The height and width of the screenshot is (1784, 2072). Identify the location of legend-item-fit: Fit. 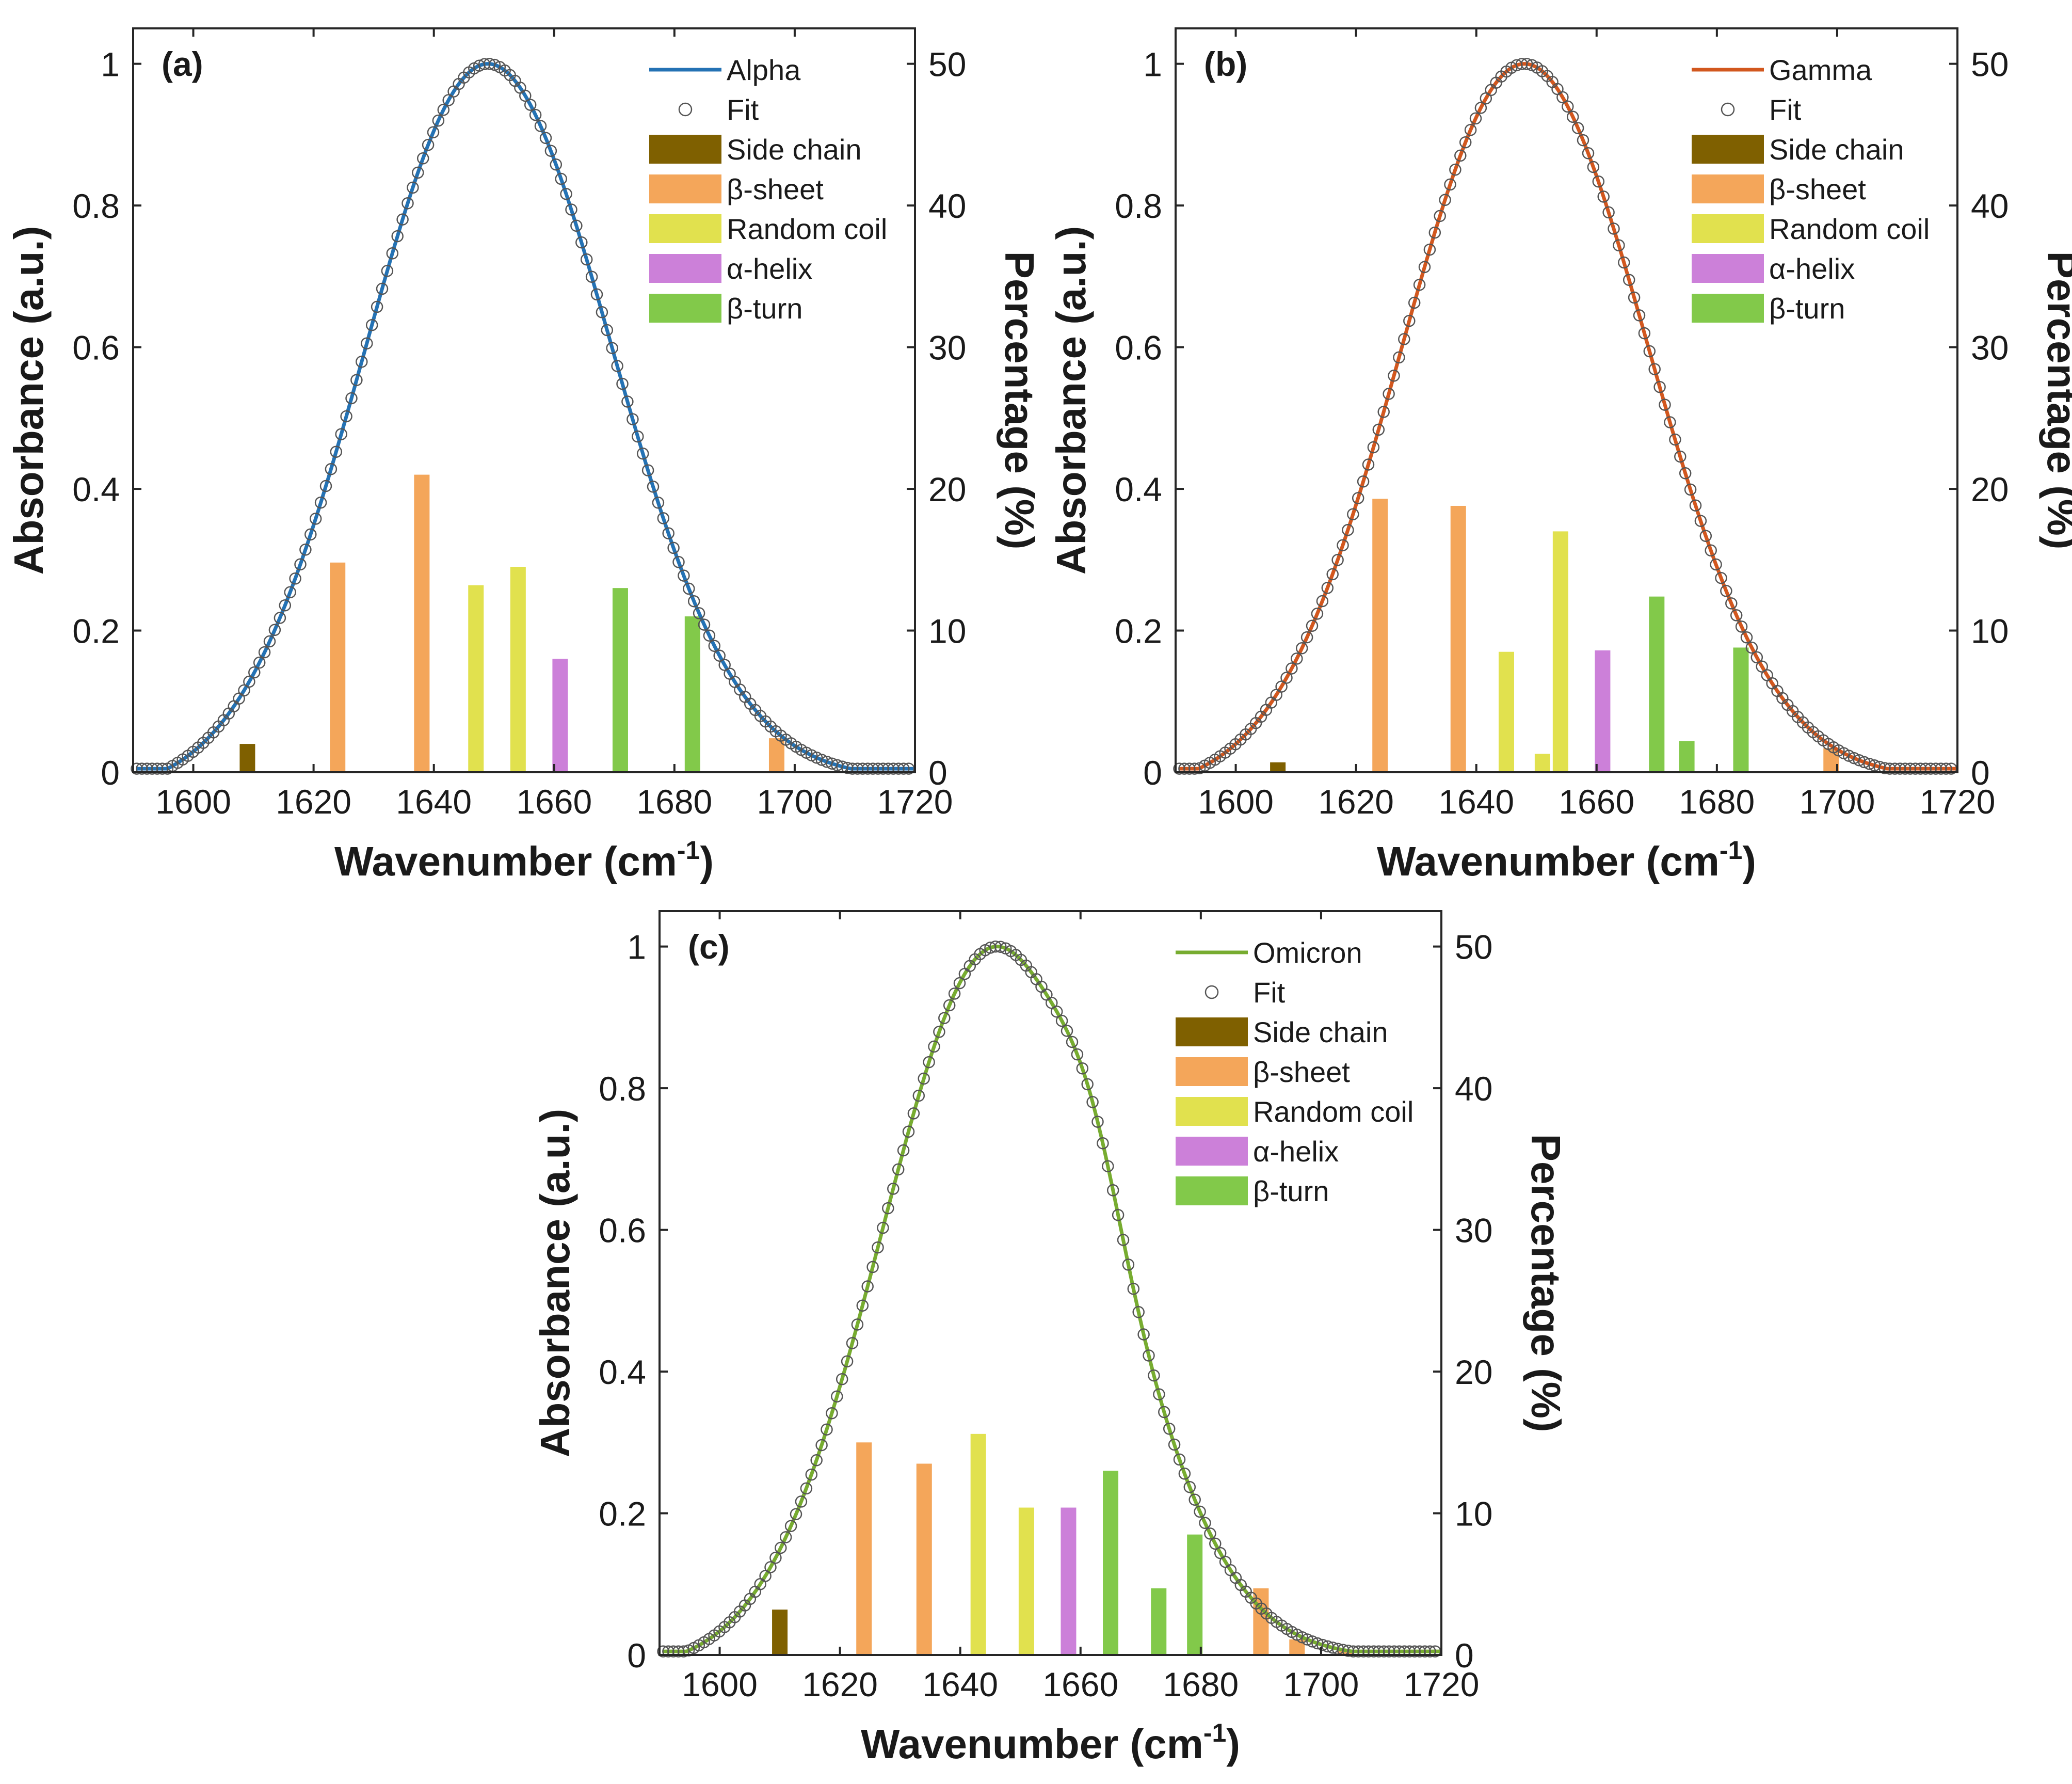
(718, 109).